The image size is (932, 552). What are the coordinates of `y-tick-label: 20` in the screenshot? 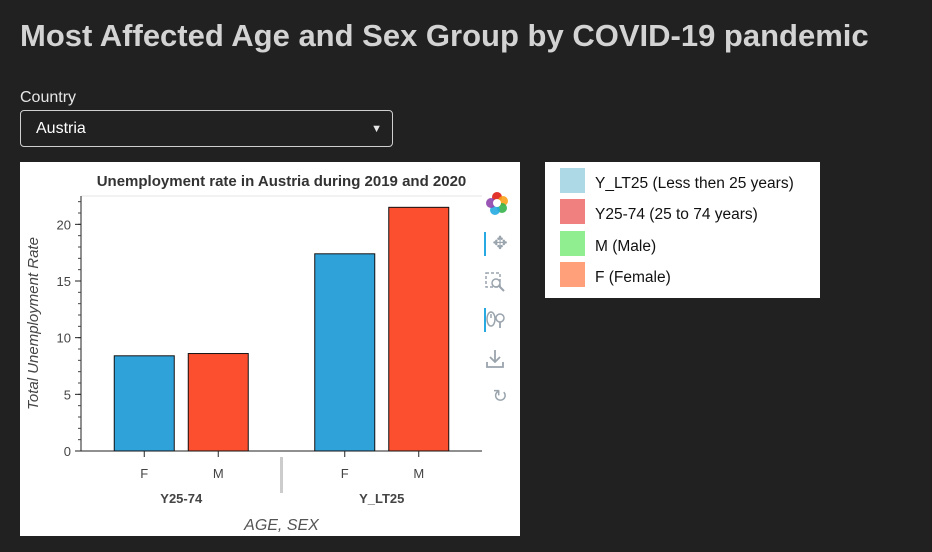 It's located at (64, 224).